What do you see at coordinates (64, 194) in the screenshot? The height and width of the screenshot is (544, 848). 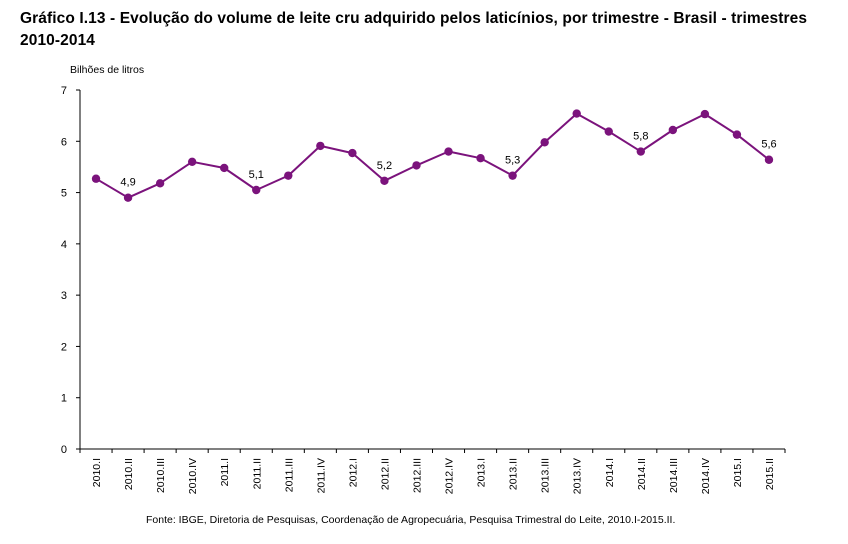 I see `y-tick-label: 5` at bounding box center [64, 194].